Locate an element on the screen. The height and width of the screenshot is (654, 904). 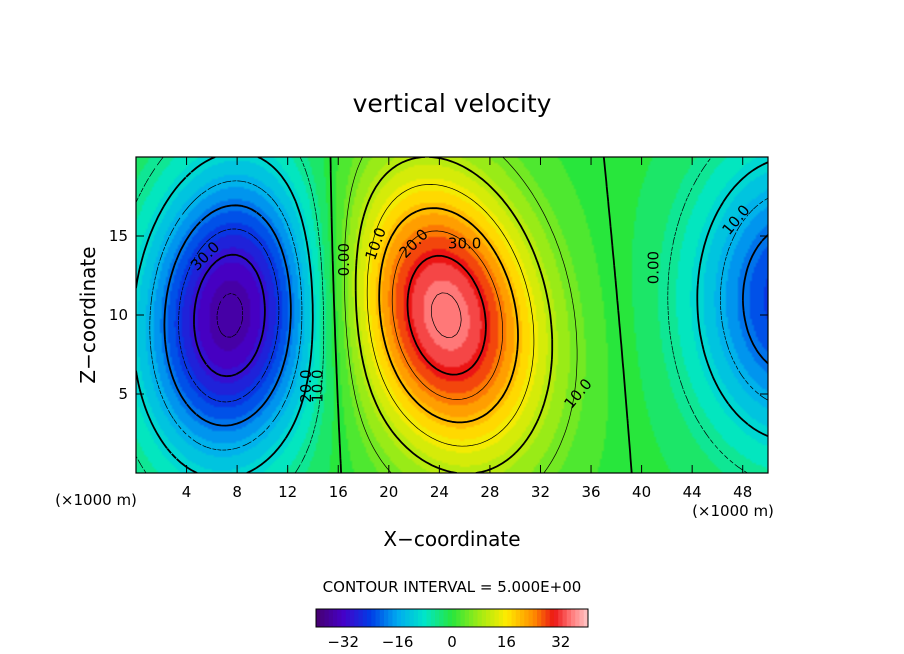
x-tick-label: 12 is located at coordinates (287, 492).